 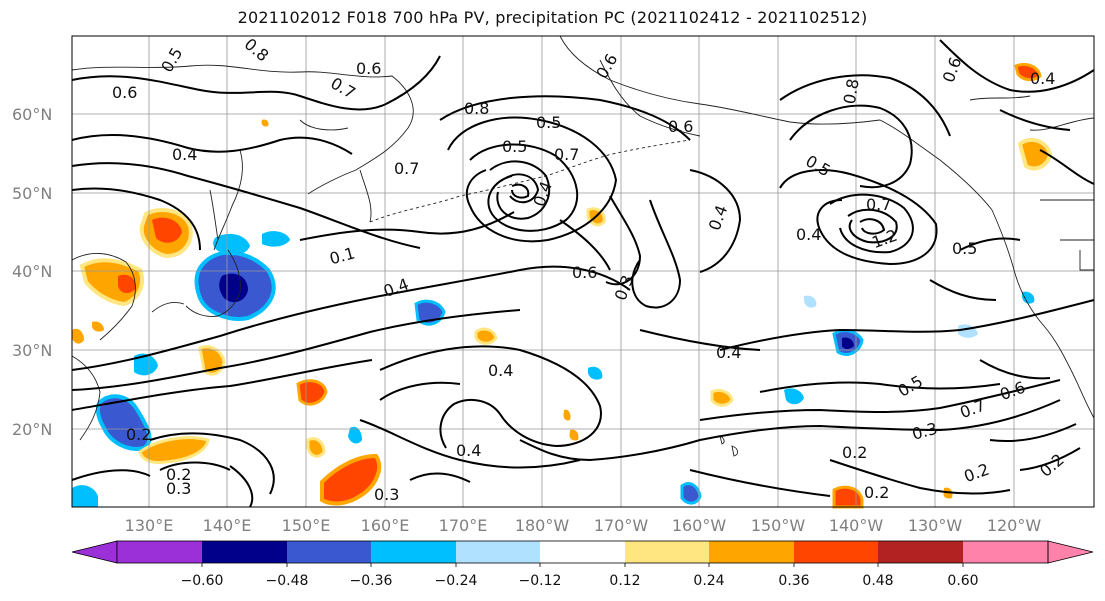 I want to click on latitude-labels: 60°N 50°N 40°N 30°N 20°N, so click(x=32, y=272).